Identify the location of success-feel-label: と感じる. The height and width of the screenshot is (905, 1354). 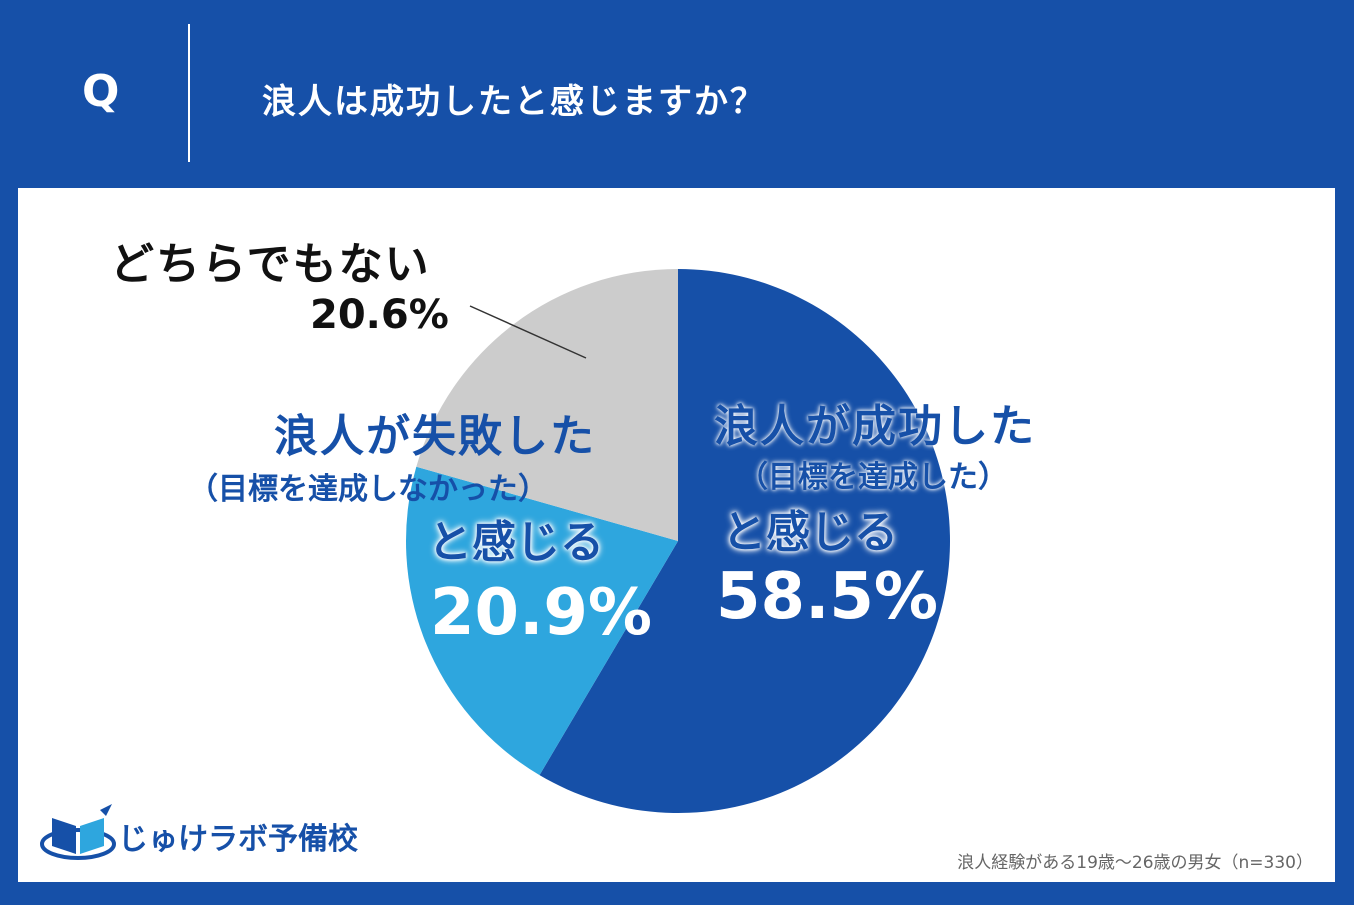
(810, 532).